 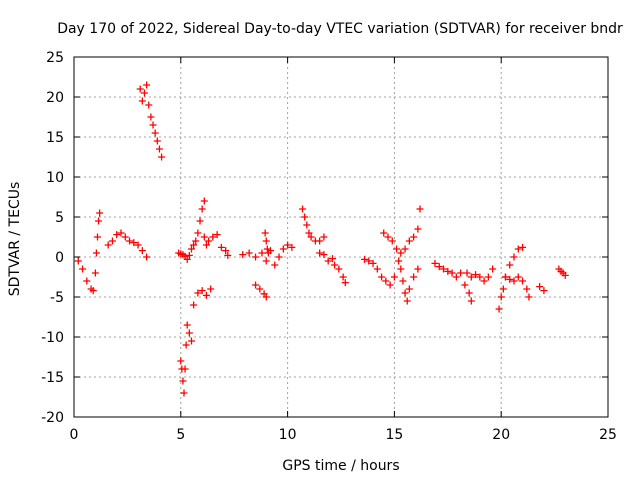 What do you see at coordinates (402, 231) in the screenshot?
I see `series-arc13` at bounding box center [402, 231].